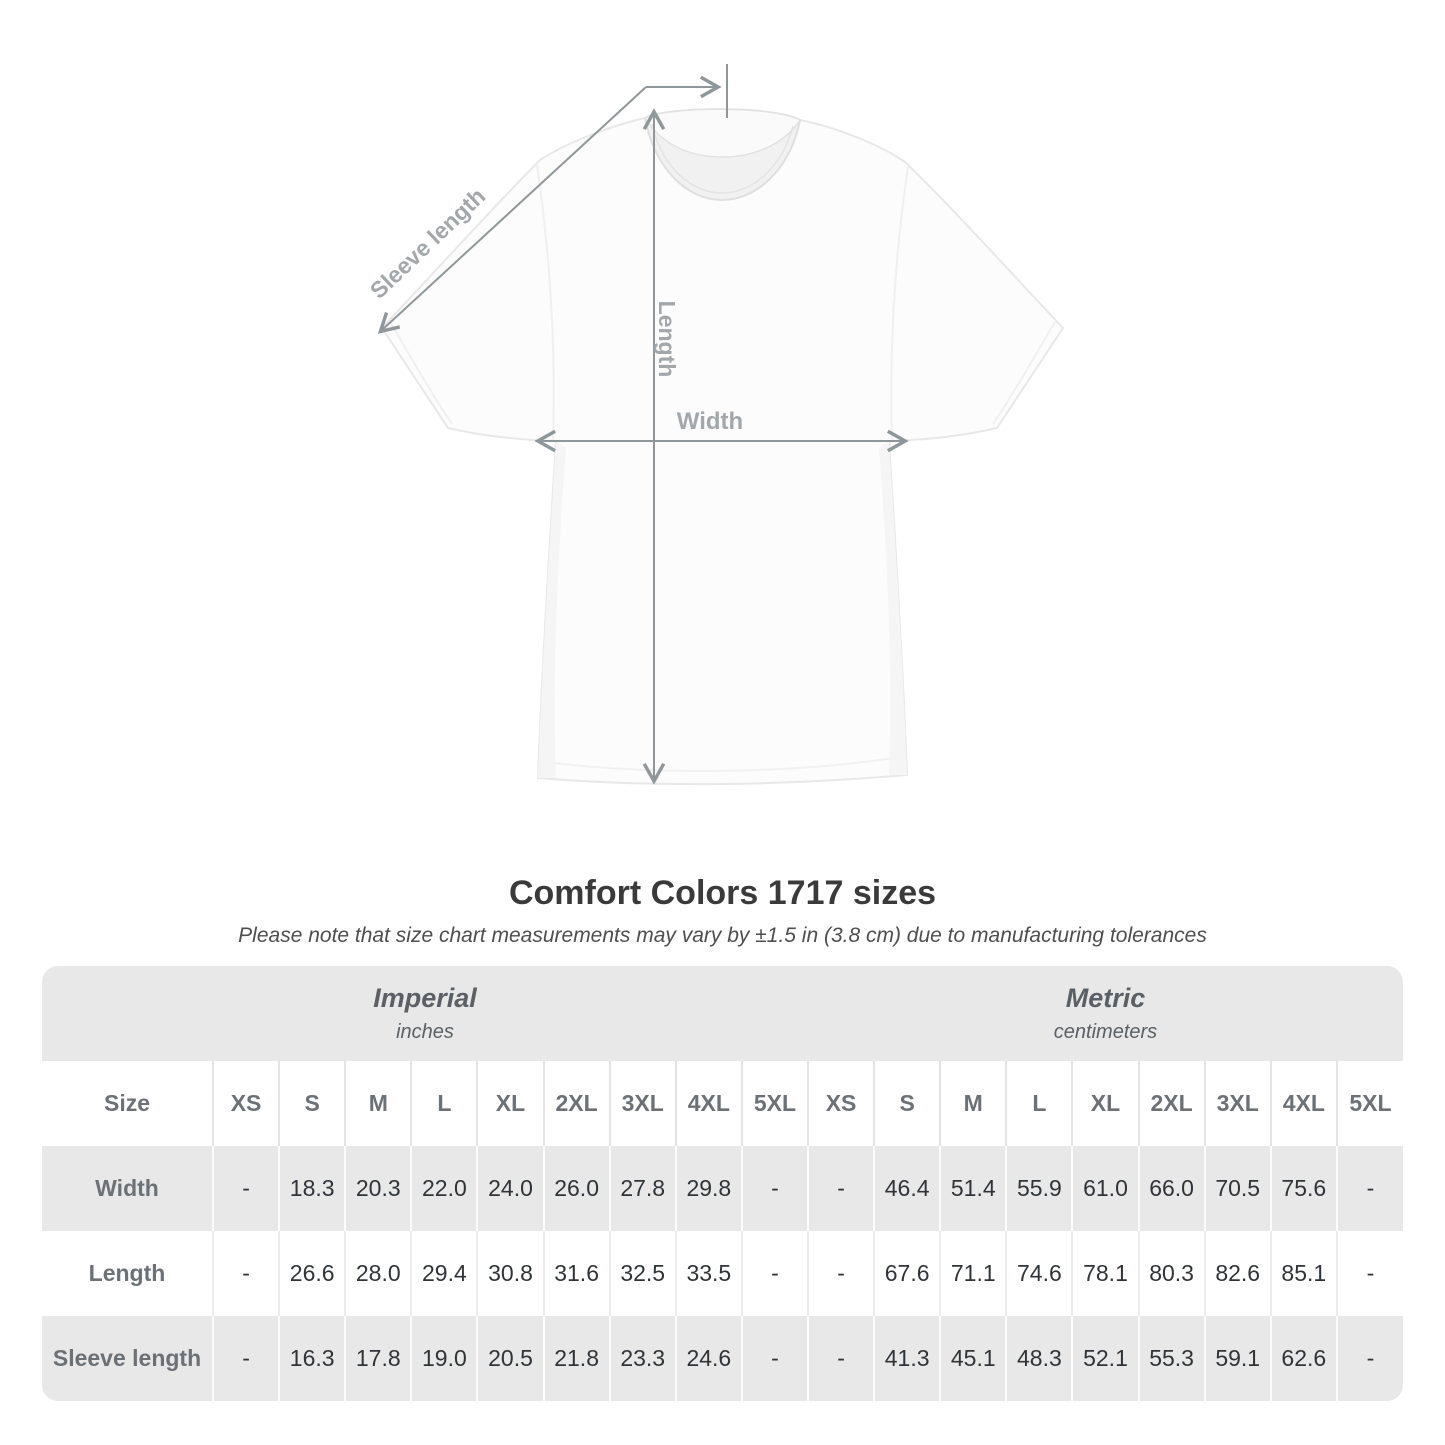  Describe the element at coordinates (1237, 1358) in the screenshot. I see `value-cell: 59.1` at that location.